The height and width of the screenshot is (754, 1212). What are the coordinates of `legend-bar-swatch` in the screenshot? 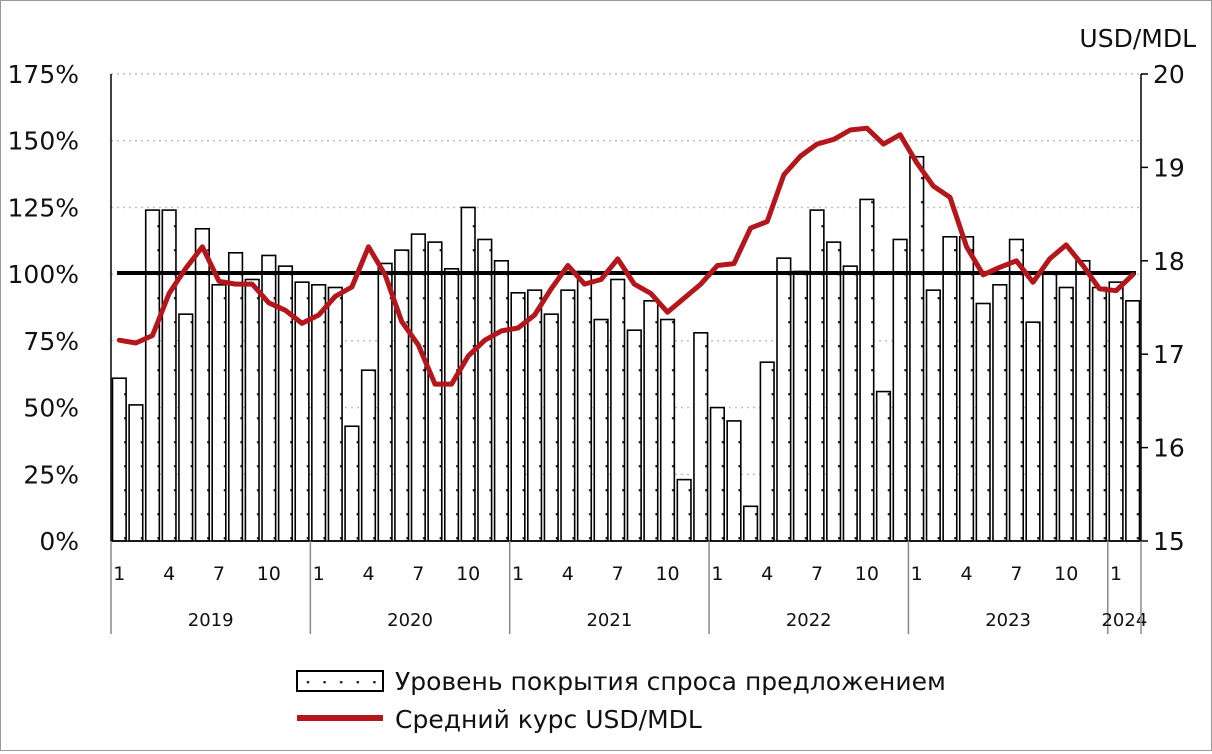 It's located at (340, 681).